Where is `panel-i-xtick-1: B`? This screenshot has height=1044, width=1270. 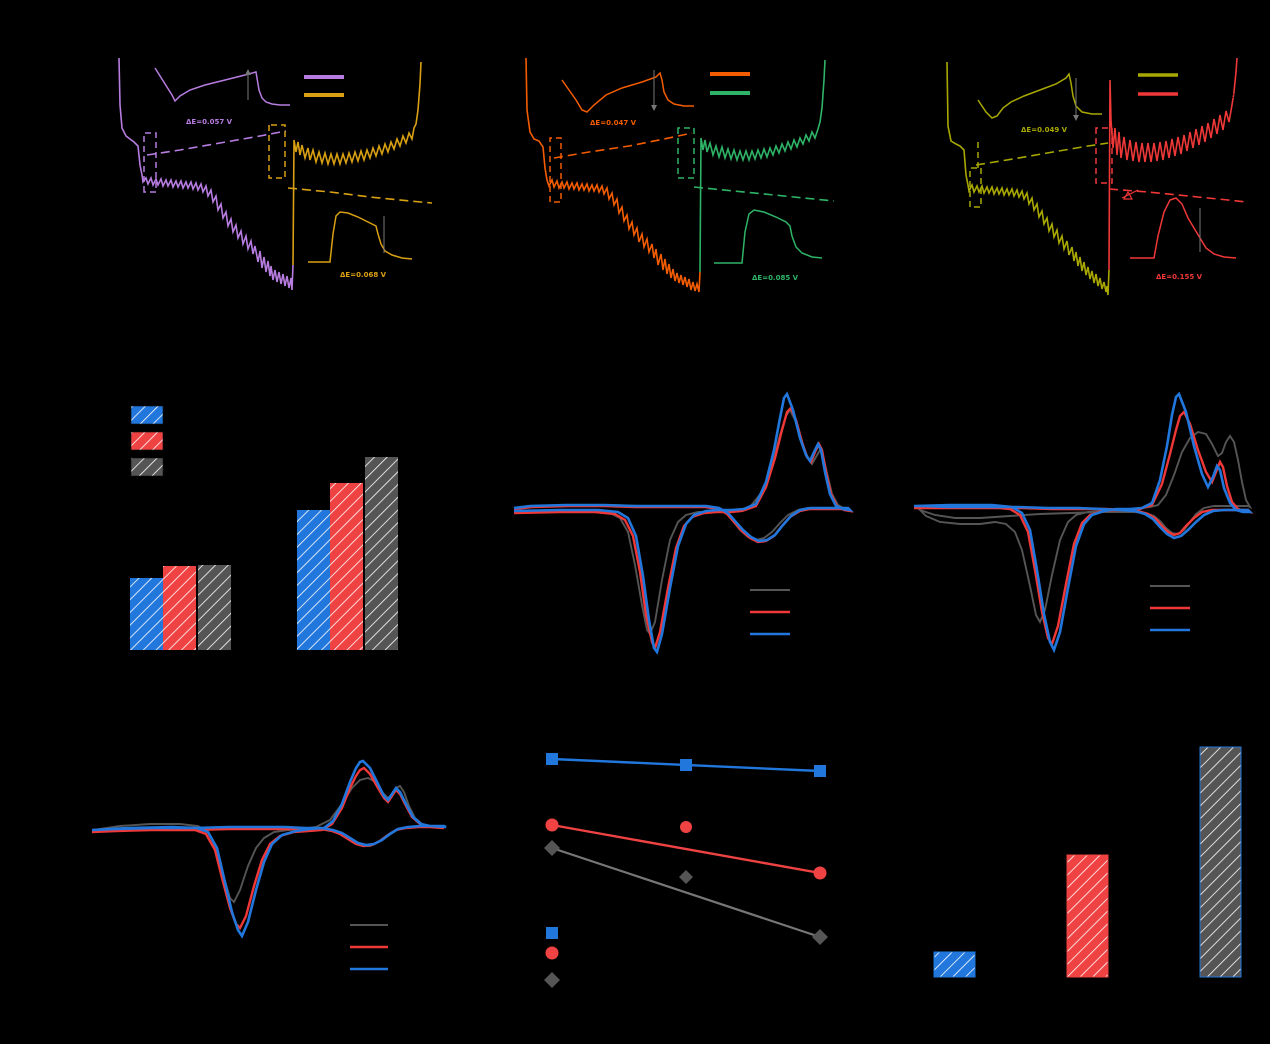
panel-i-xtick-1: B is located at coordinates (1087, 989).